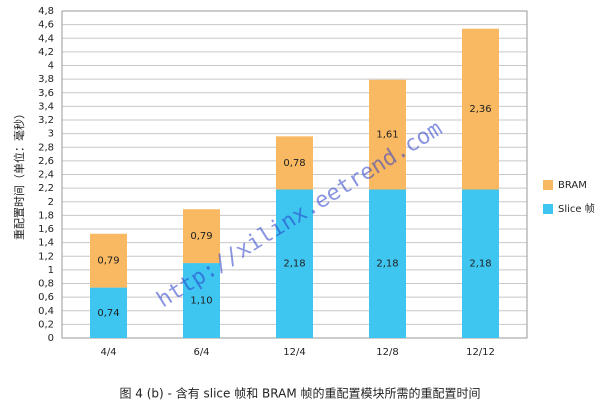 The width and height of the screenshot is (600, 408). I want to click on y-axis-label: 重配置时间（单位：毫秒）, so click(19, 174).